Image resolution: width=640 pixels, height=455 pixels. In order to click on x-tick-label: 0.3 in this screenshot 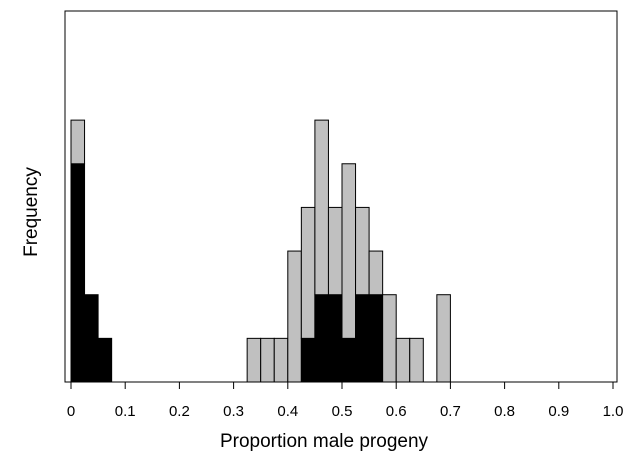, I will do `click(233, 411)`.